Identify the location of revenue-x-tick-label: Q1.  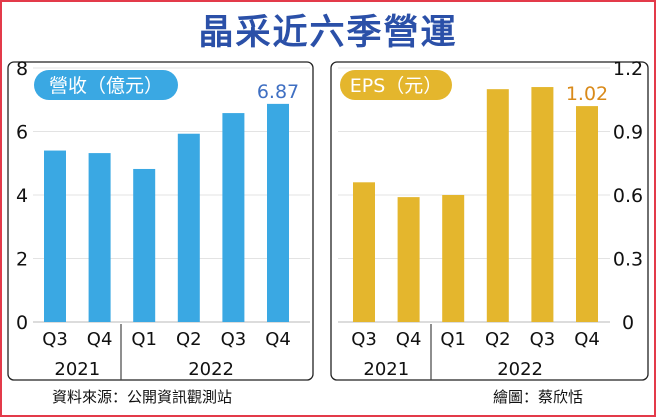
(144, 339).